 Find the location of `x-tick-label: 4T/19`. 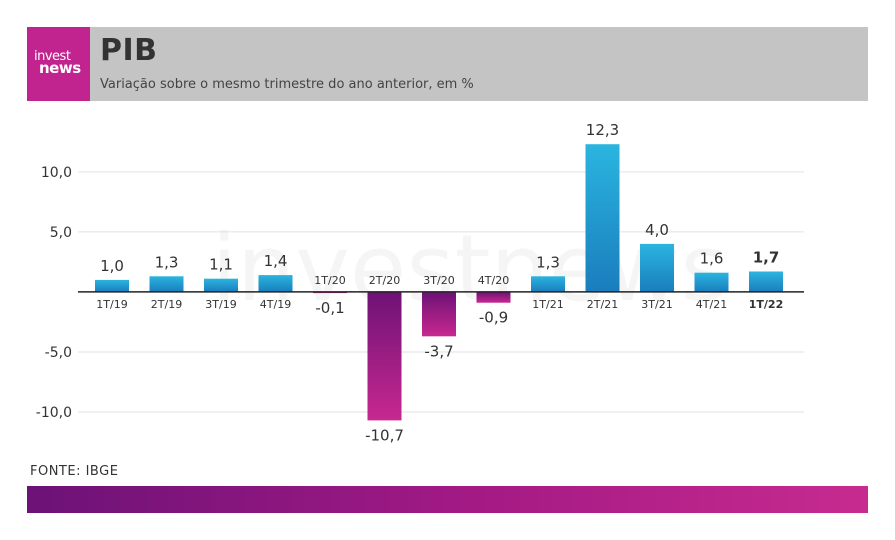

x-tick-label: 4T/19 is located at coordinates (275, 304).